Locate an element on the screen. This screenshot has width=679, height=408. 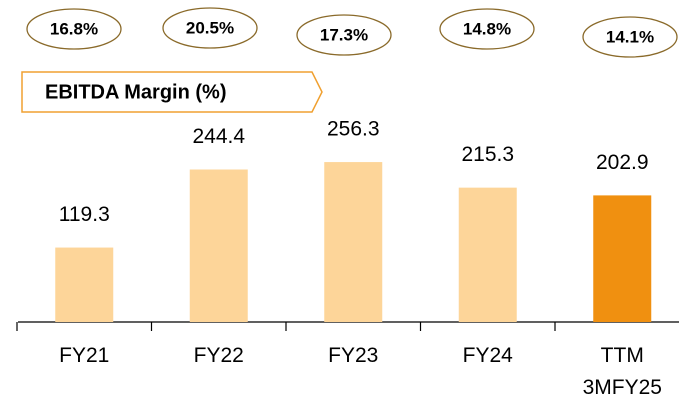
margin-label: 17.3% is located at coordinates (344, 34).